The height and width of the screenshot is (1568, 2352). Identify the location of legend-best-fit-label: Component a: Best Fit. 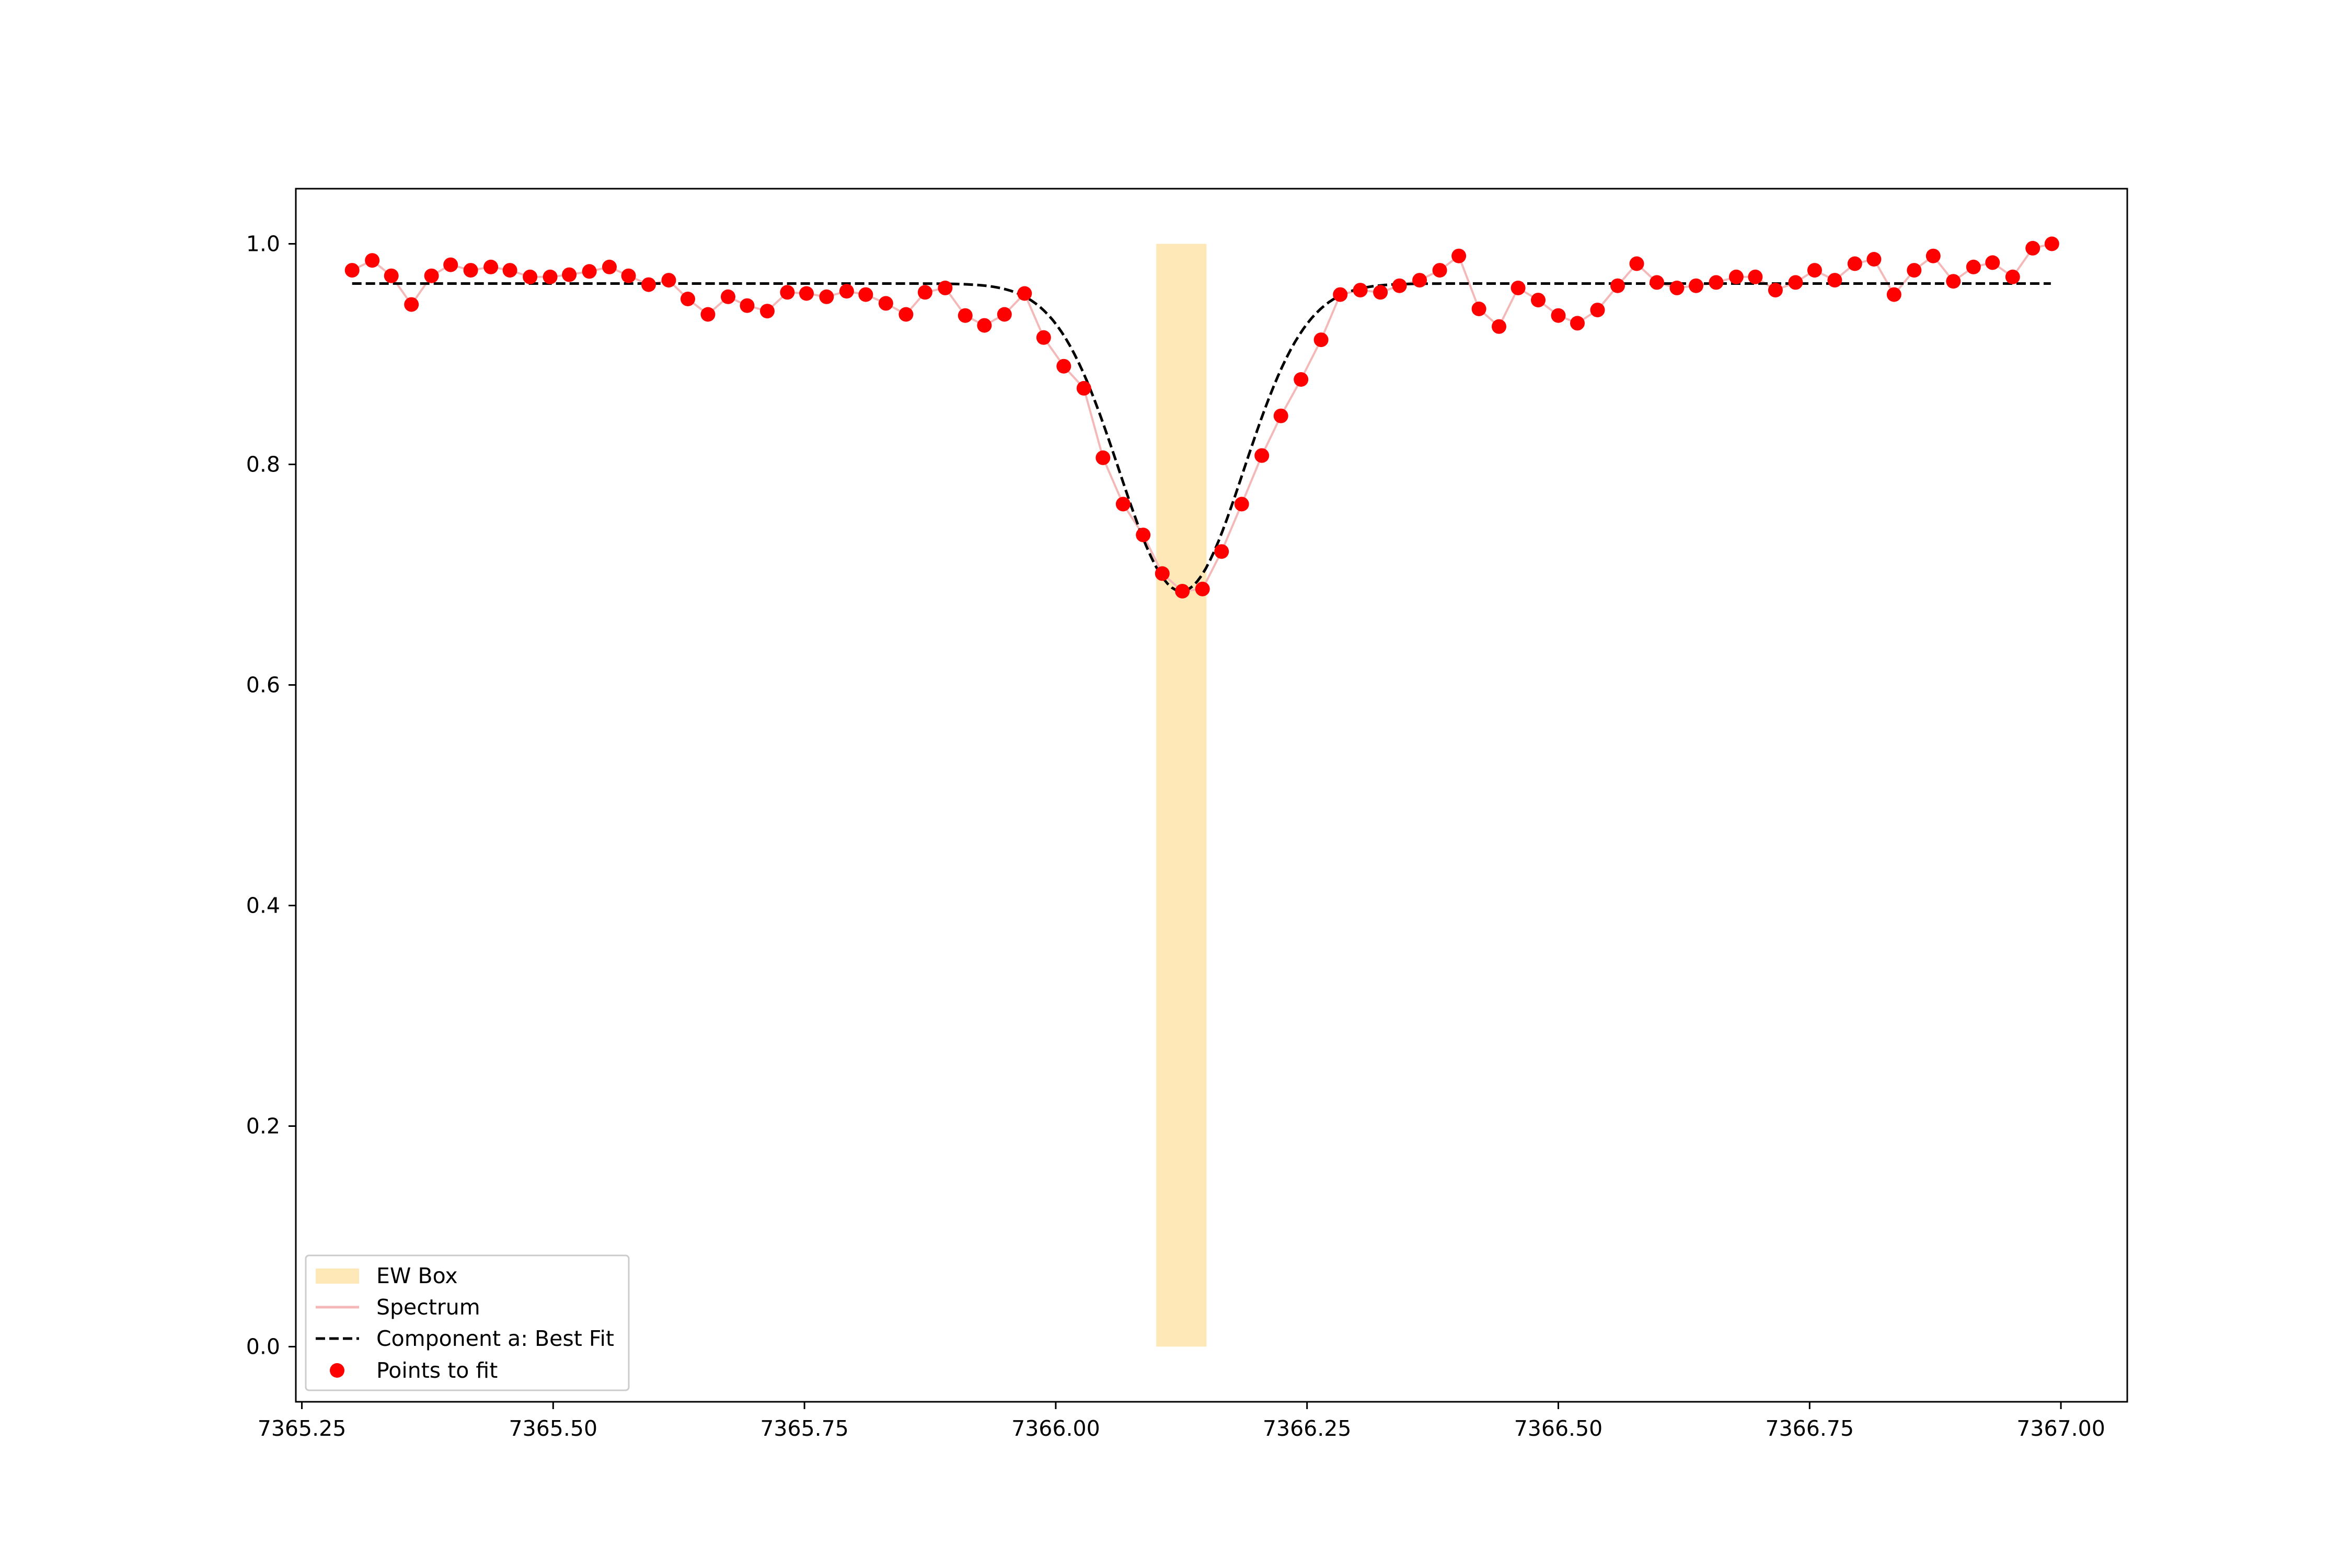
(495, 1338).